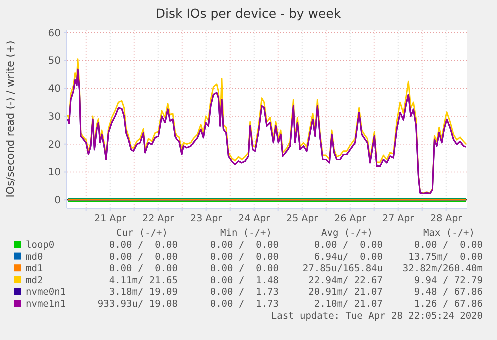 This screenshot has height=340, width=497. Describe the element at coordinates (245, 280) in the screenshot. I see `text: 0.00 / 1.48` at that location.